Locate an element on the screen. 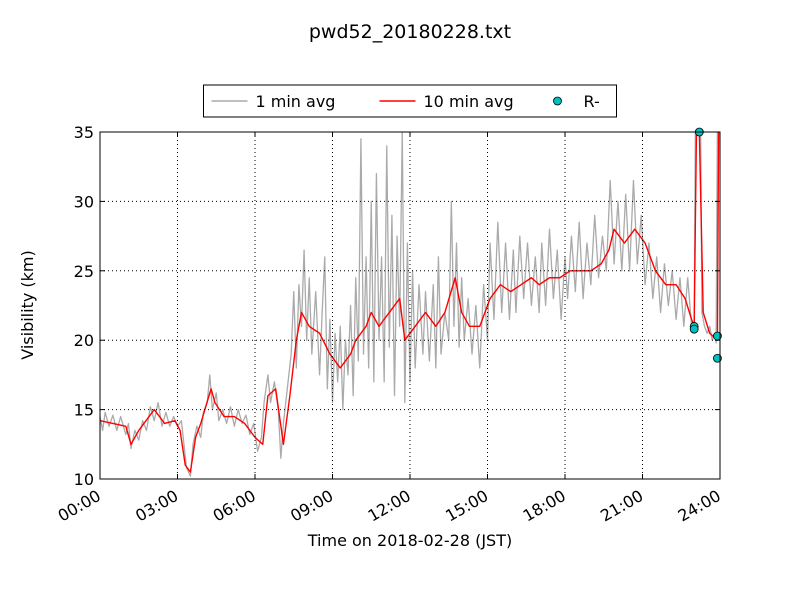  y-tick-label: 30 is located at coordinates (84, 201).